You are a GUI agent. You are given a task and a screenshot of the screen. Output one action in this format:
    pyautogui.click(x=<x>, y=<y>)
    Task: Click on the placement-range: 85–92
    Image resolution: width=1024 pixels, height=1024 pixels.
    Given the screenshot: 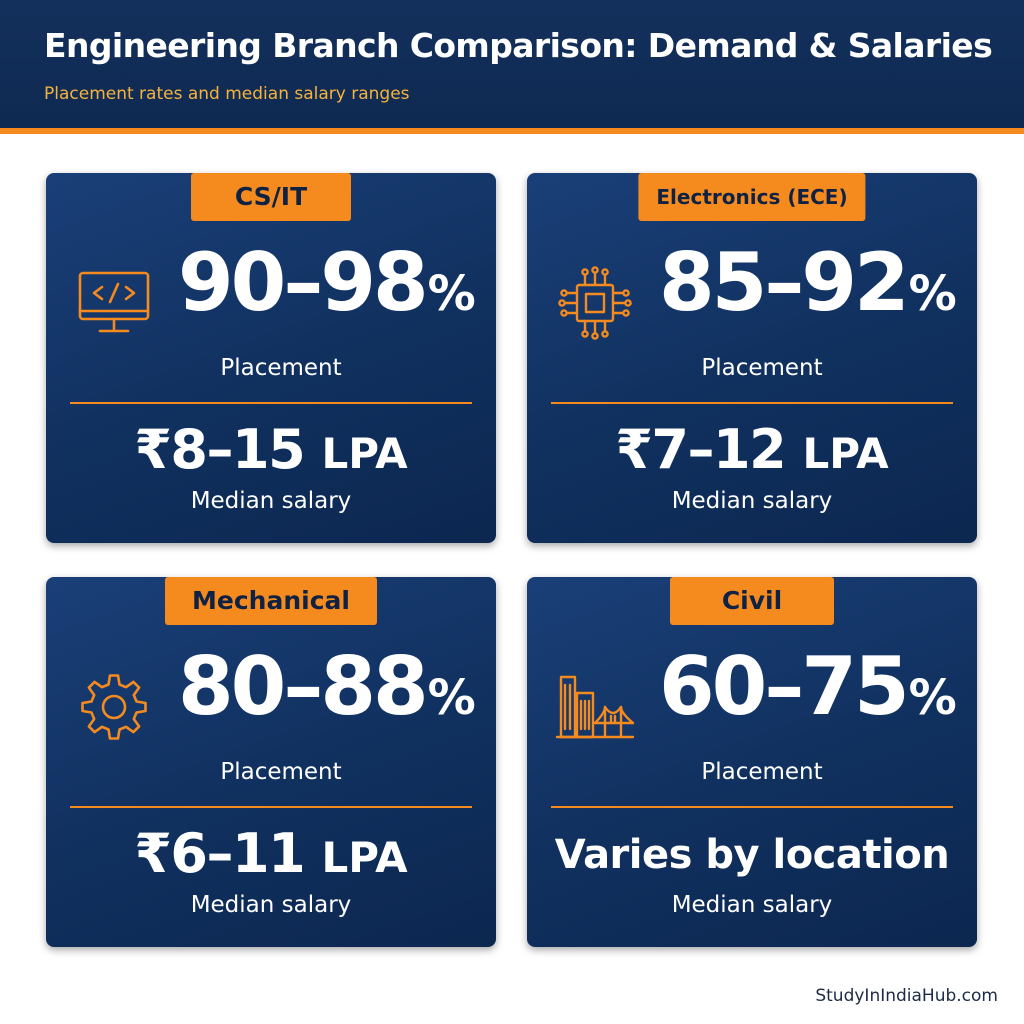 What is the action you would take?
    pyautogui.click(x=784, y=282)
    